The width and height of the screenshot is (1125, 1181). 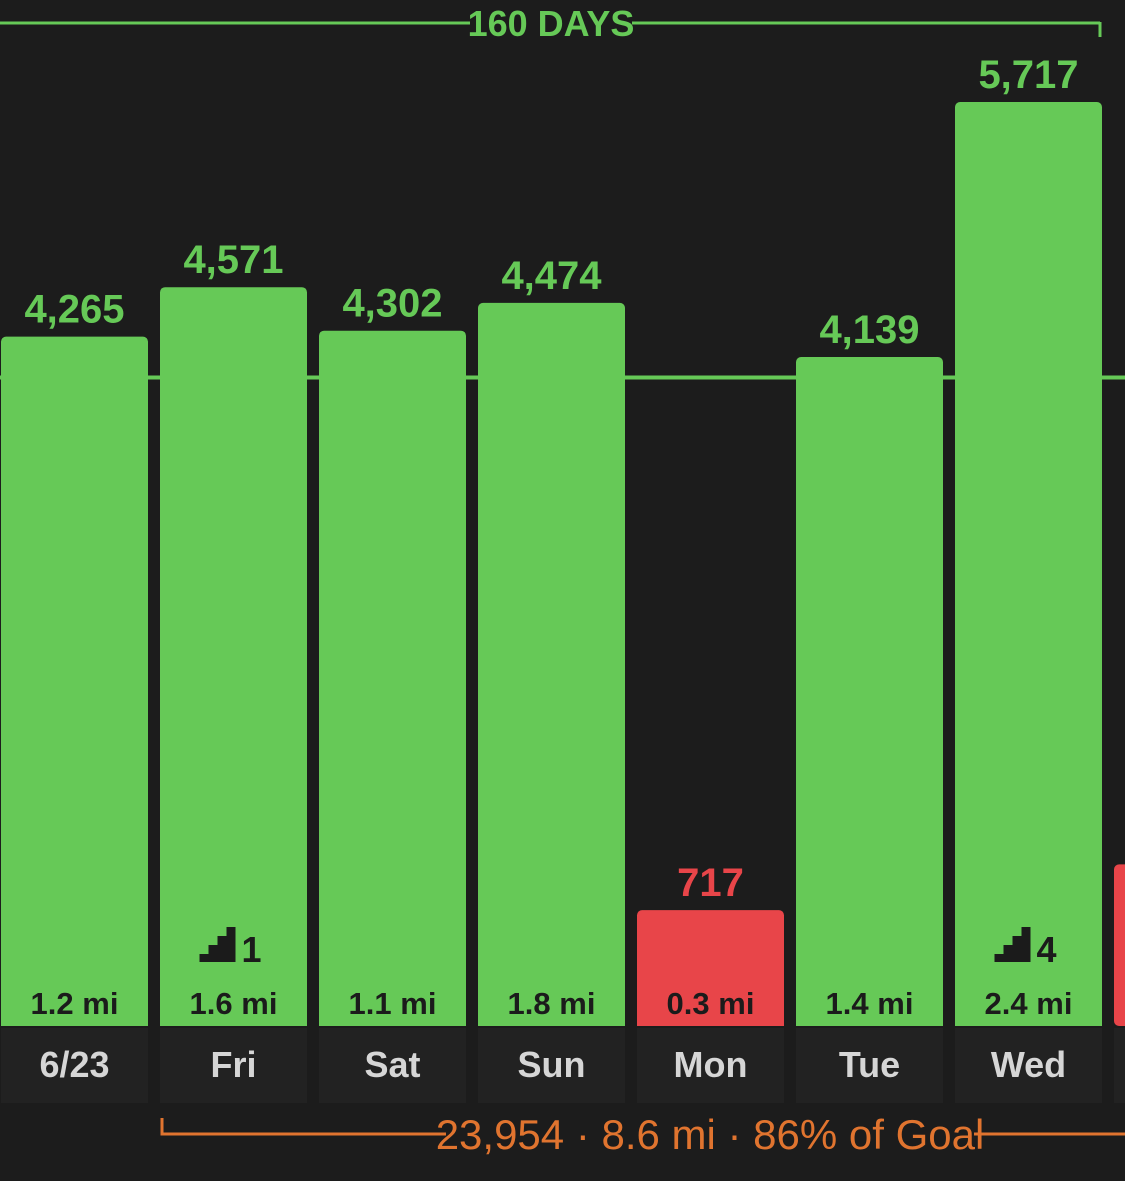 What do you see at coordinates (552, 1003) in the screenshot?
I see `bar-distance-label: 1.8 mi` at bounding box center [552, 1003].